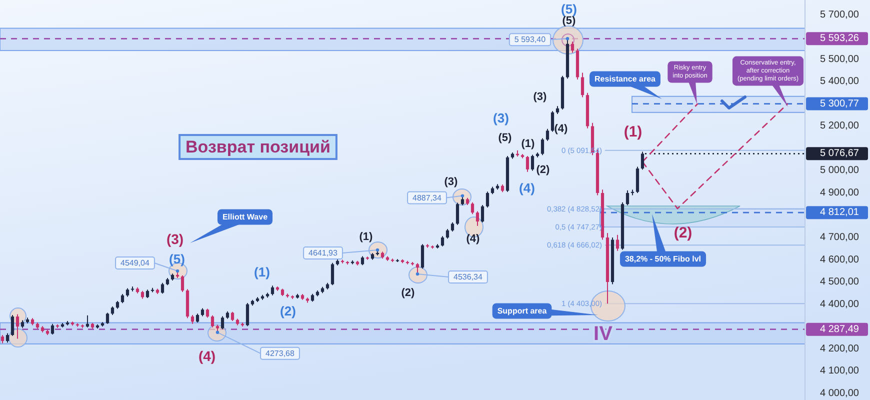 The height and width of the screenshot is (400, 870). Describe the element at coordinates (427, 197) in the screenshot. I see `annotation: 4887,34` at that location.